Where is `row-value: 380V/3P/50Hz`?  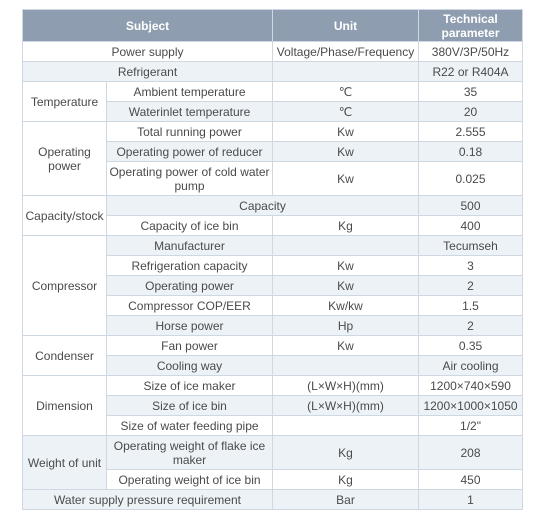 row-value: 380V/3P/50Hz is located at coordinates (470, 51).